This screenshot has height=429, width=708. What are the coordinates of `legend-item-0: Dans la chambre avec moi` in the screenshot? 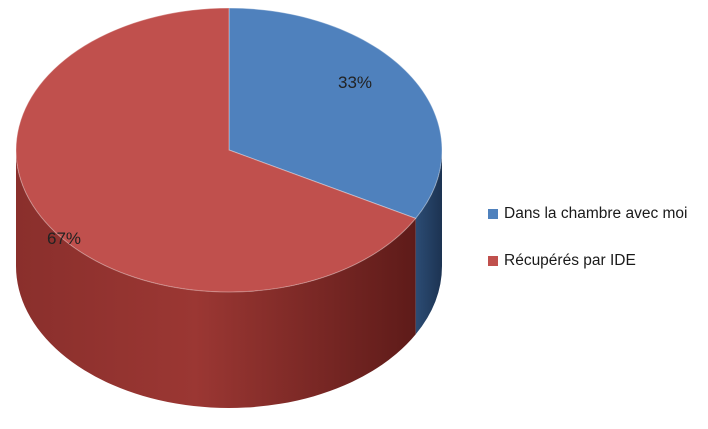 It's located at (595, 214).